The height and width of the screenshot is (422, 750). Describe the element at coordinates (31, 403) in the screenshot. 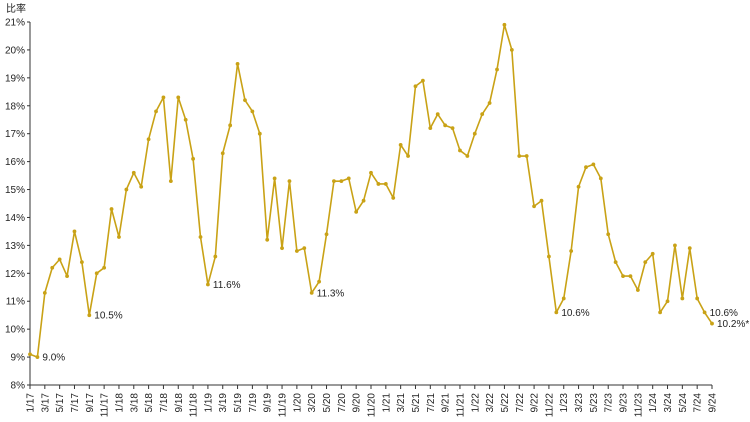

I see `x-tick-label: 1/17` at that location.